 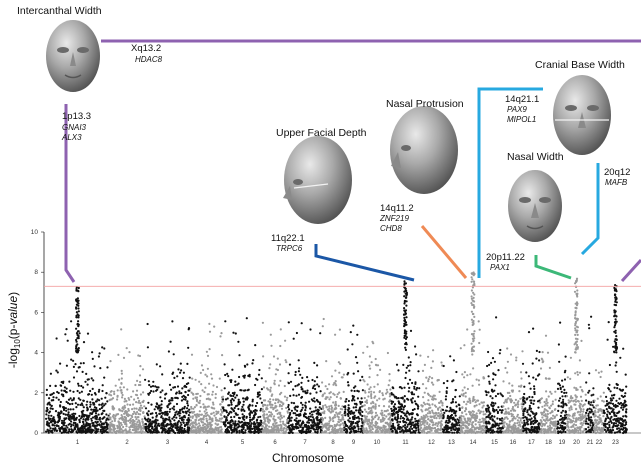 What do you see at coordinates (377, 443) in the screenshot?
I see `x-tick-label-chr-10: 10` at bounding box center [377, 443].